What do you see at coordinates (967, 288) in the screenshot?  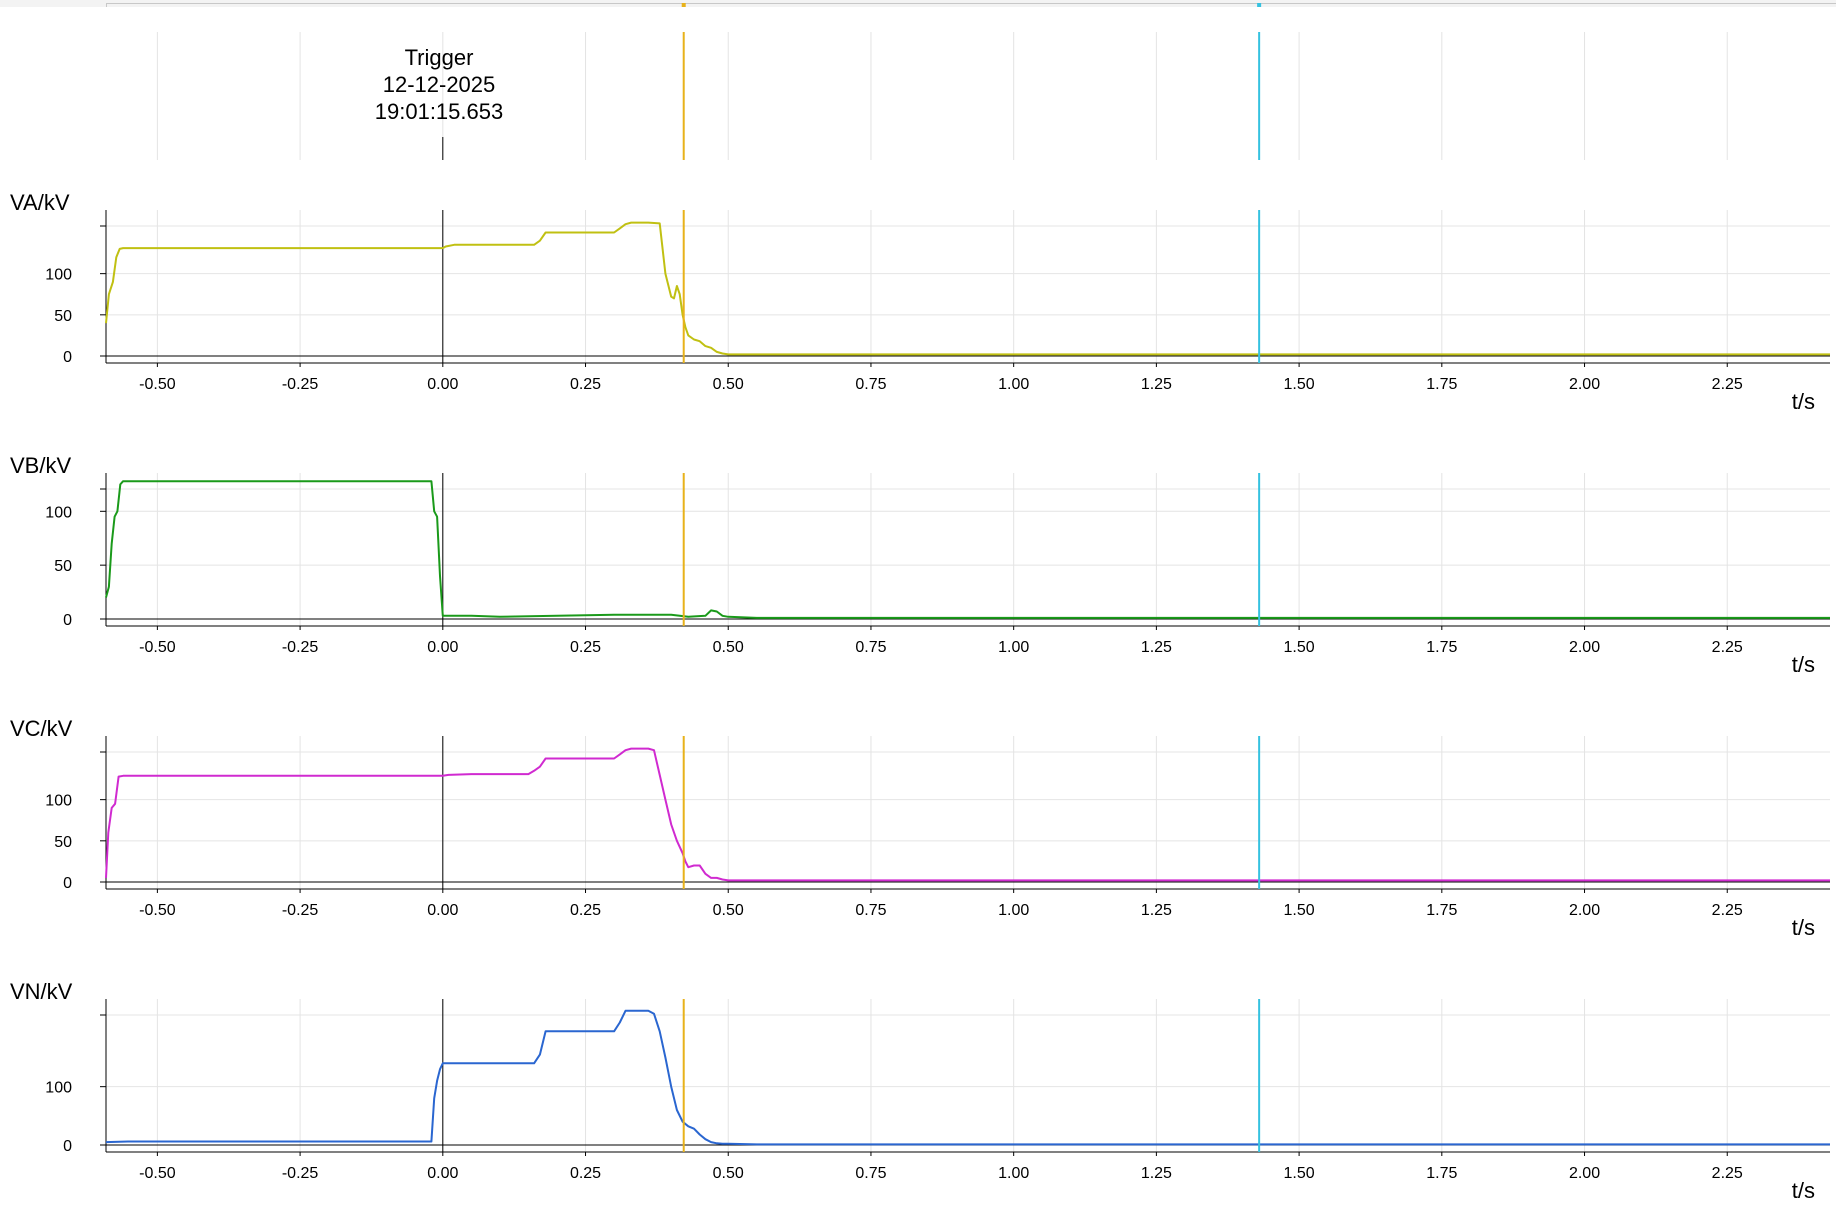 I see `series-line-va` at bounding box center [967, 288].